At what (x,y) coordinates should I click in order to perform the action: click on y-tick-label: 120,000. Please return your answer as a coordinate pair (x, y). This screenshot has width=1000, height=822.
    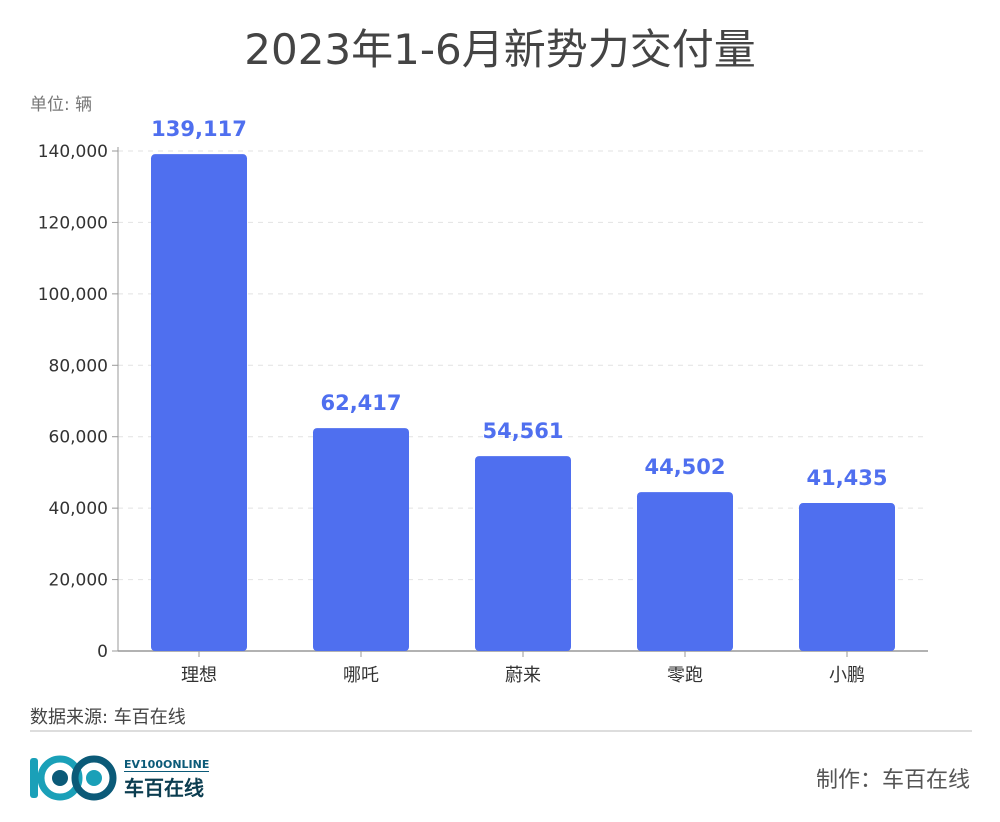
    Looking at the image, I should click on (73, 223).